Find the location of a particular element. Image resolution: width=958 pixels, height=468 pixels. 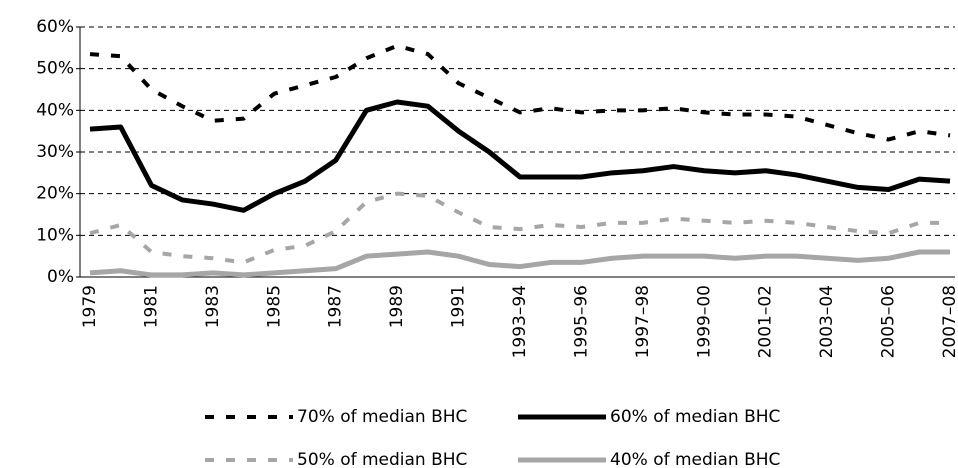

x-tick-label: 1979 is located at coordinates (90, 306).